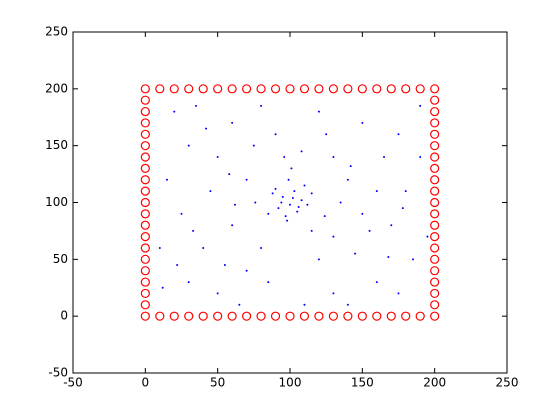  Describe the element at coordinates (290, 383) in the screenshot. I see `x-tick-label: 100` at that location.